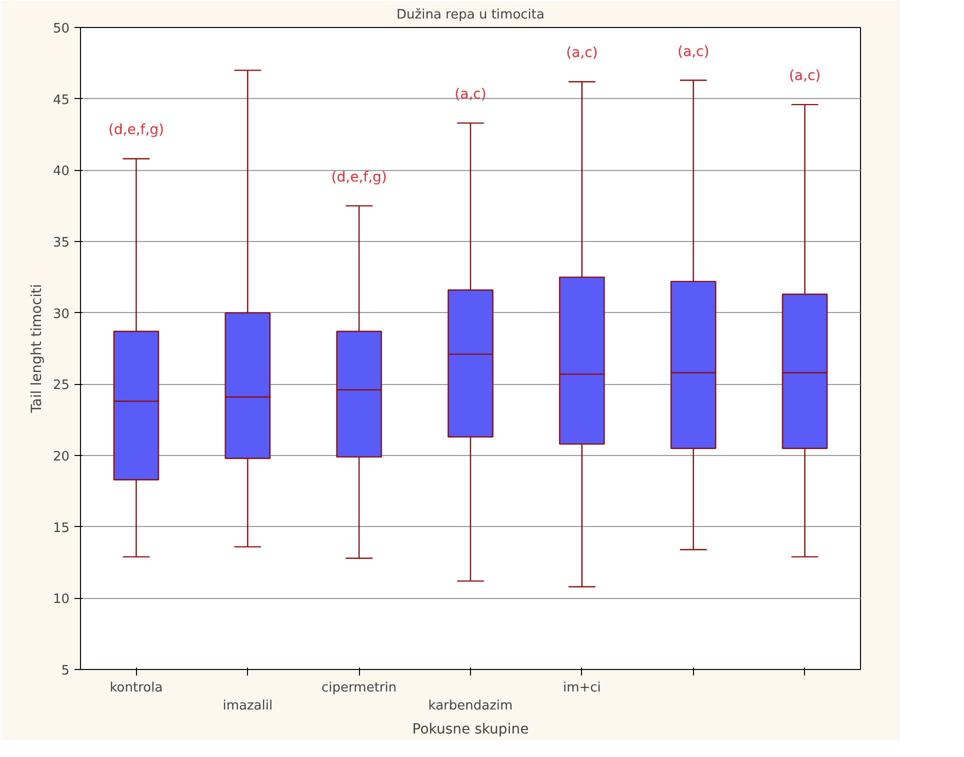 The height and width of the screenshot is (757, 964). Describe the element at coordinates (36, 349) in the screenshot. I see `y-axis-title: Tail lenght timociti` at that location.